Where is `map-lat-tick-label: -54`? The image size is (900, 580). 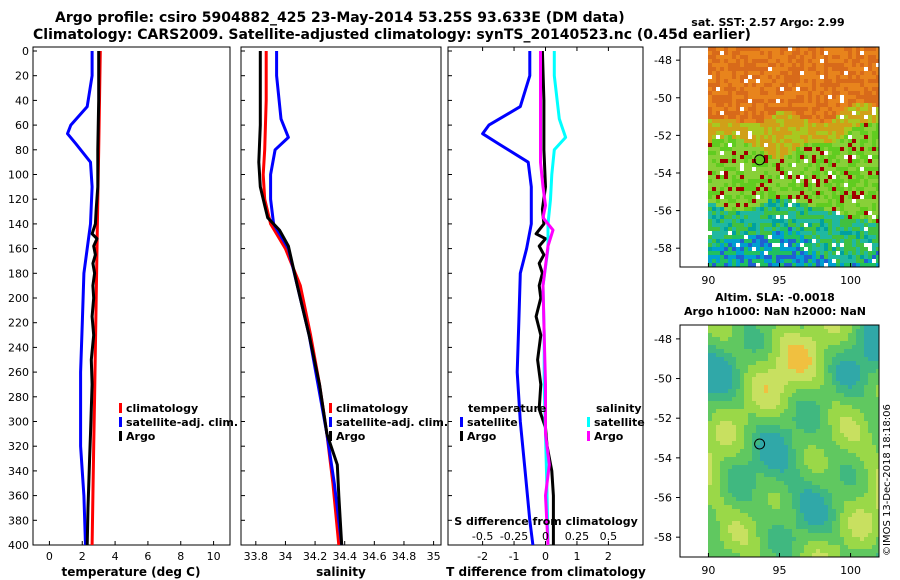 map-lat-tick-label: -54 is located at coordinates (663, 458).